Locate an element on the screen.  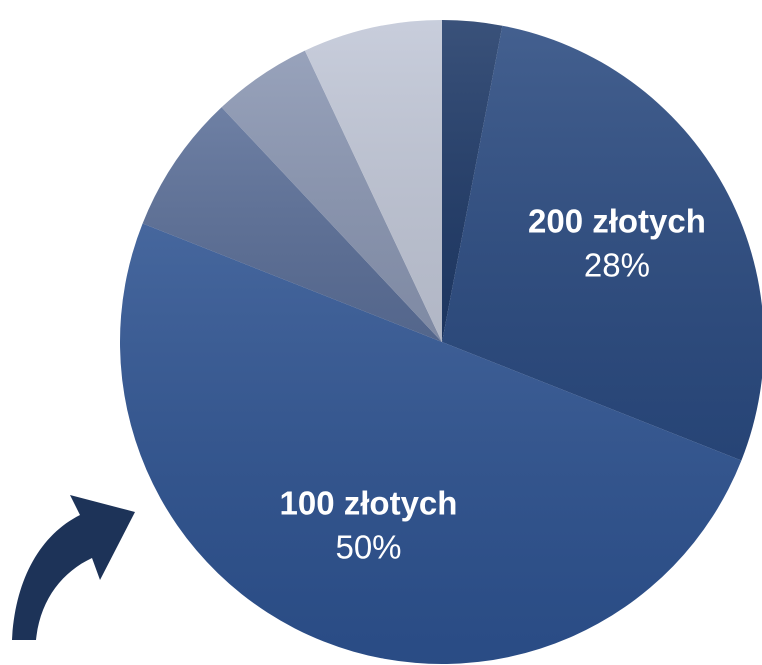
slice-value: 50% is located at coordinates (368, 546).